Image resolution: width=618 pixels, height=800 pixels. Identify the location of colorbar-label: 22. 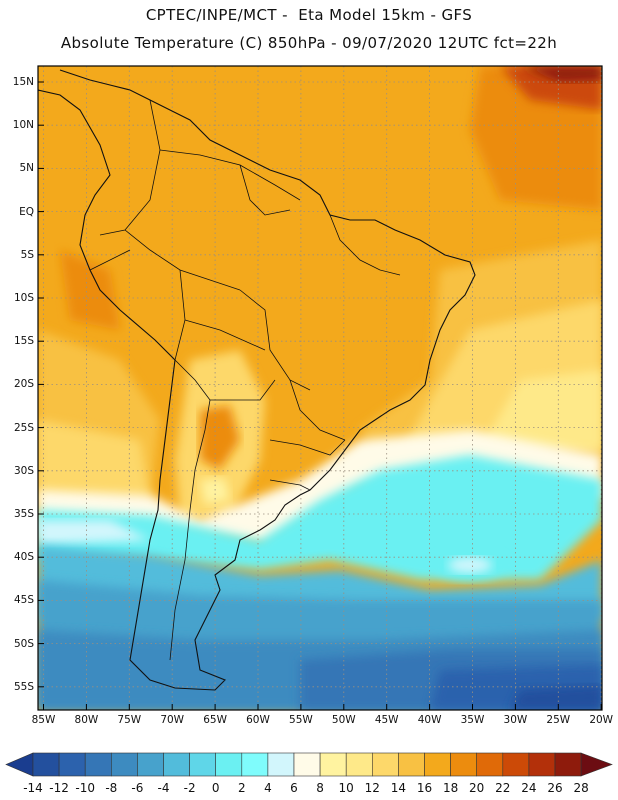
(503, 788).